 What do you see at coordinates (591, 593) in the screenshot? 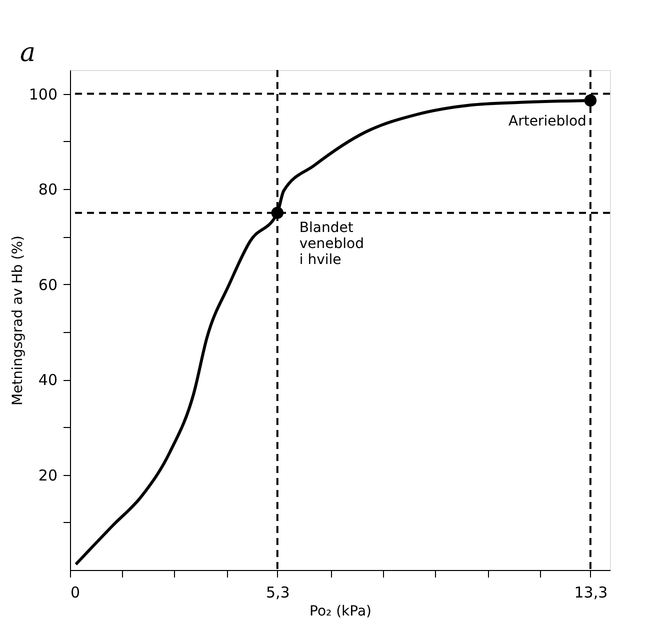
I see `x-tick-label: 13,3` at bounding box center [591, 593].